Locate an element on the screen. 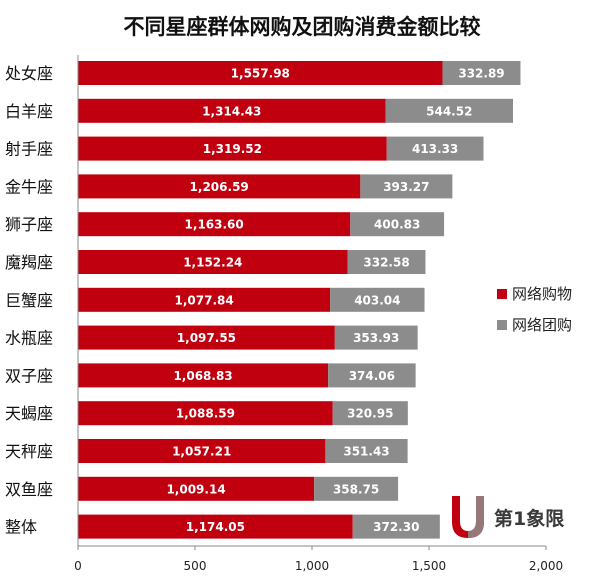 The width and height of the screenshot is (605, 581). category-label: 金牛座 is located at coordinates (29, 186).